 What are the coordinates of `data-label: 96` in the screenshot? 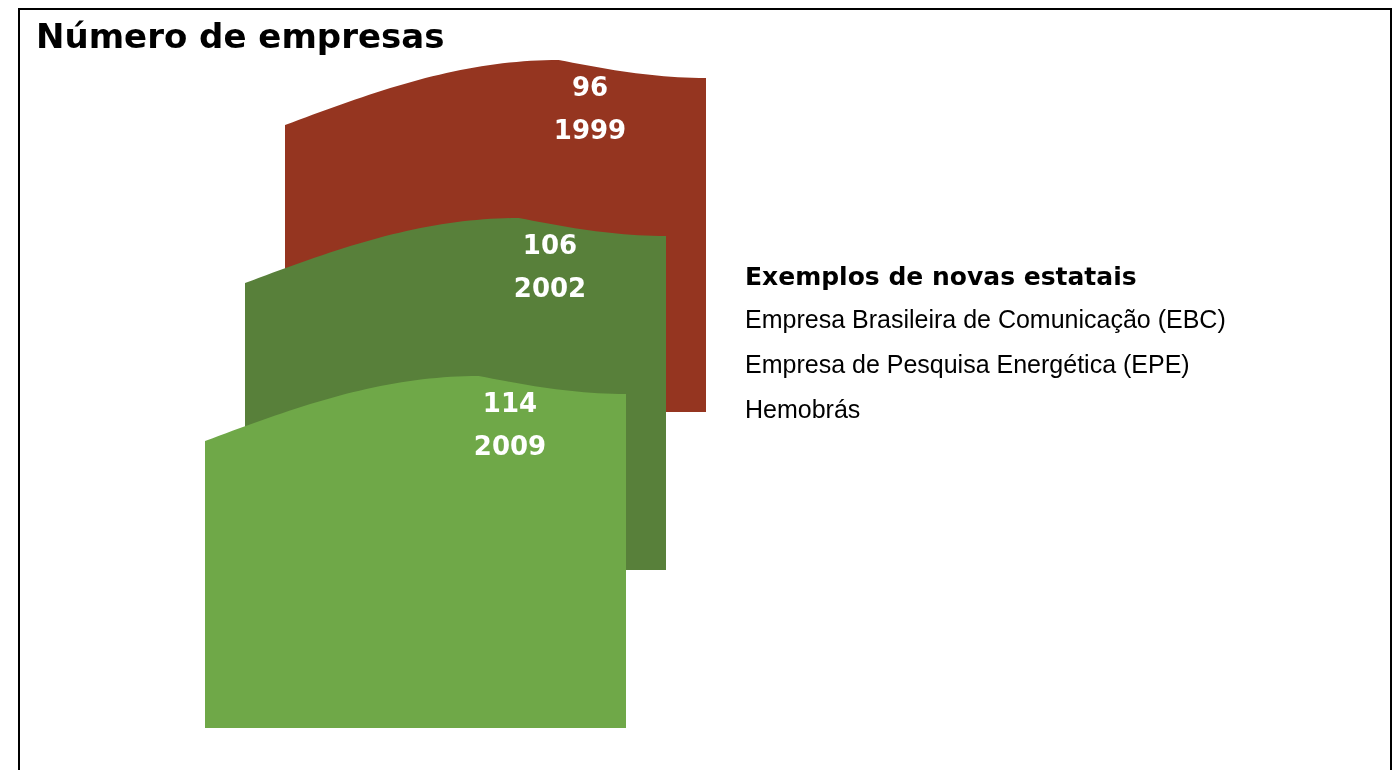 It's located at (590, 86).